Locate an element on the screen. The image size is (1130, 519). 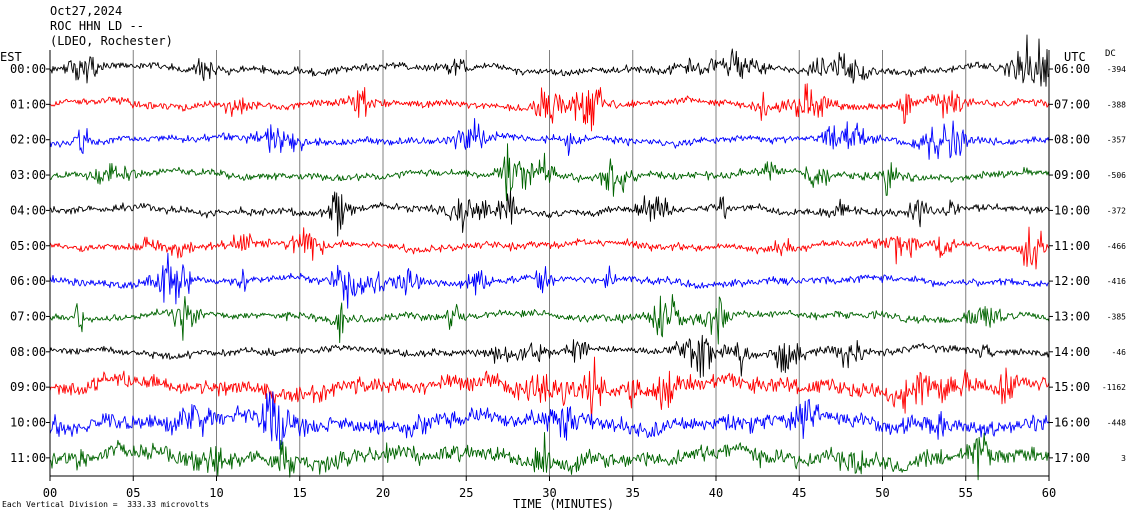
x-tick-label: 20 is located at coordinates (383, 493).